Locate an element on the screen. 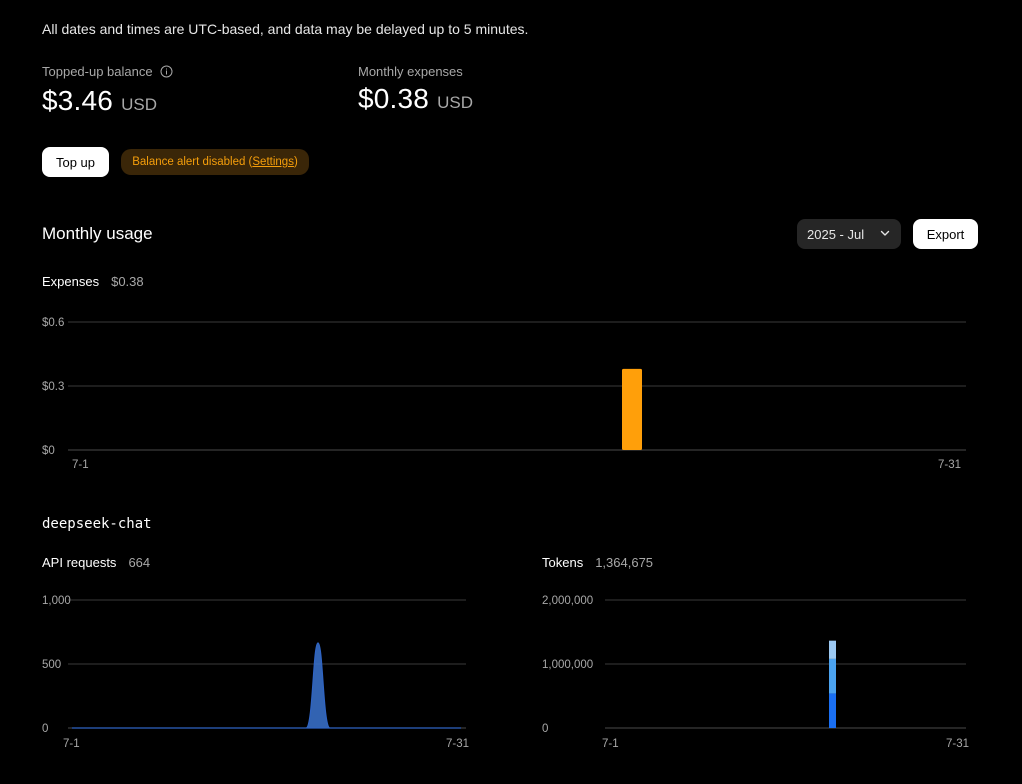  requests-x-tick-end: 7-31 is located at coordinates (457, 744).